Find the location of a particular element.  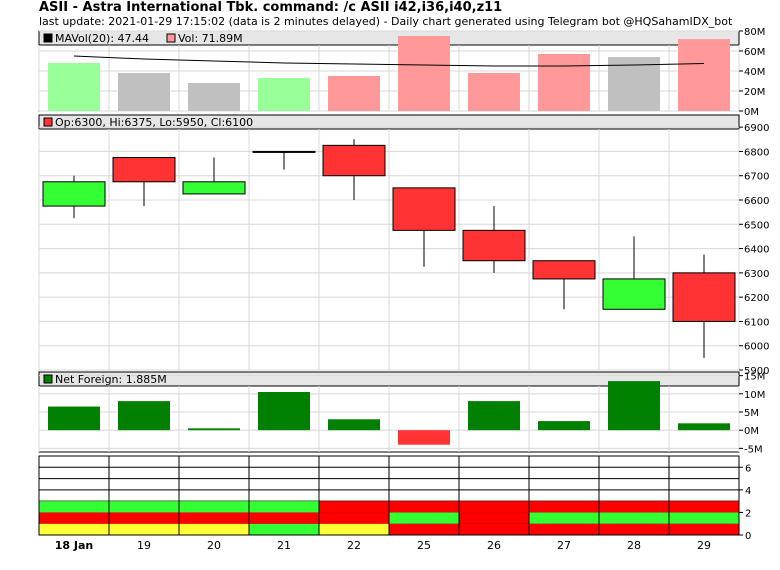

volume-legend: Vol: 71.89M is located at coordinates (210, 38).